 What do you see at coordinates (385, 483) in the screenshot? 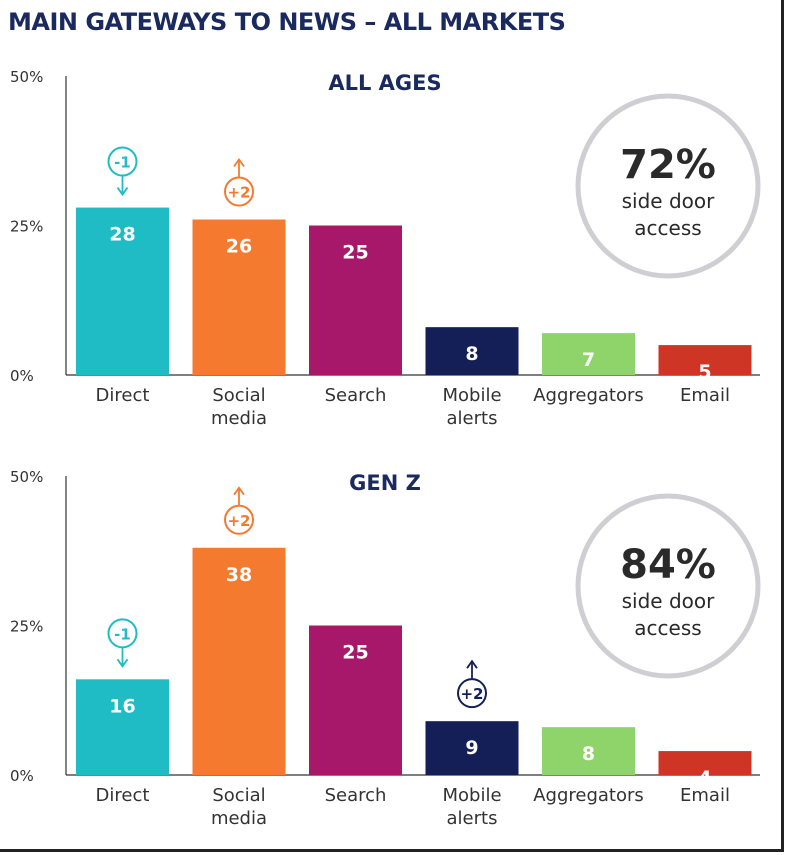
I see `panel-title: GEN Z` at bounding box center [385, 483].